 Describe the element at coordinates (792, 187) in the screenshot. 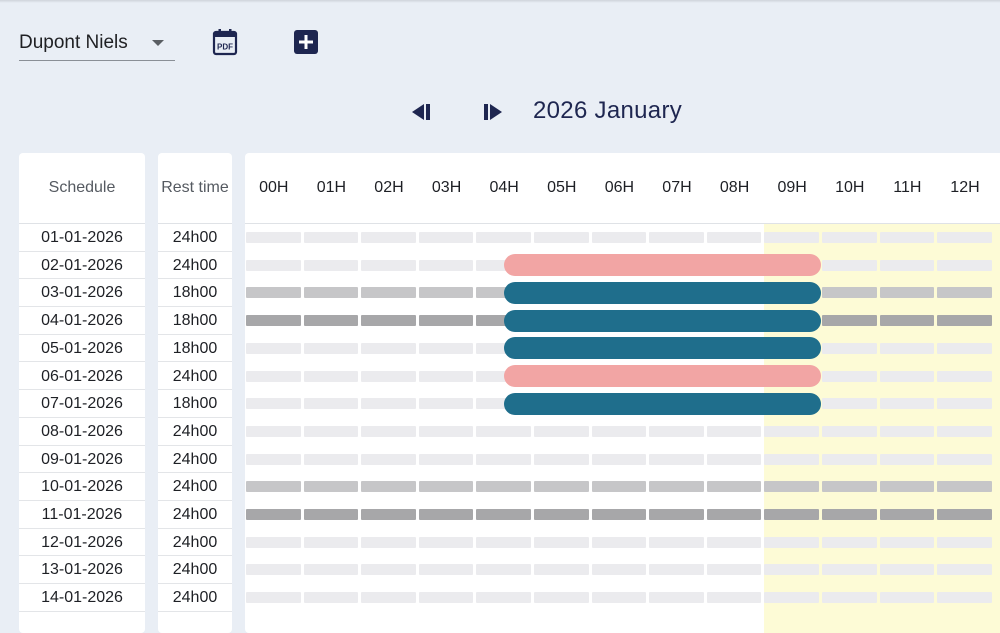

I see `hour-label: 09H` at that location.